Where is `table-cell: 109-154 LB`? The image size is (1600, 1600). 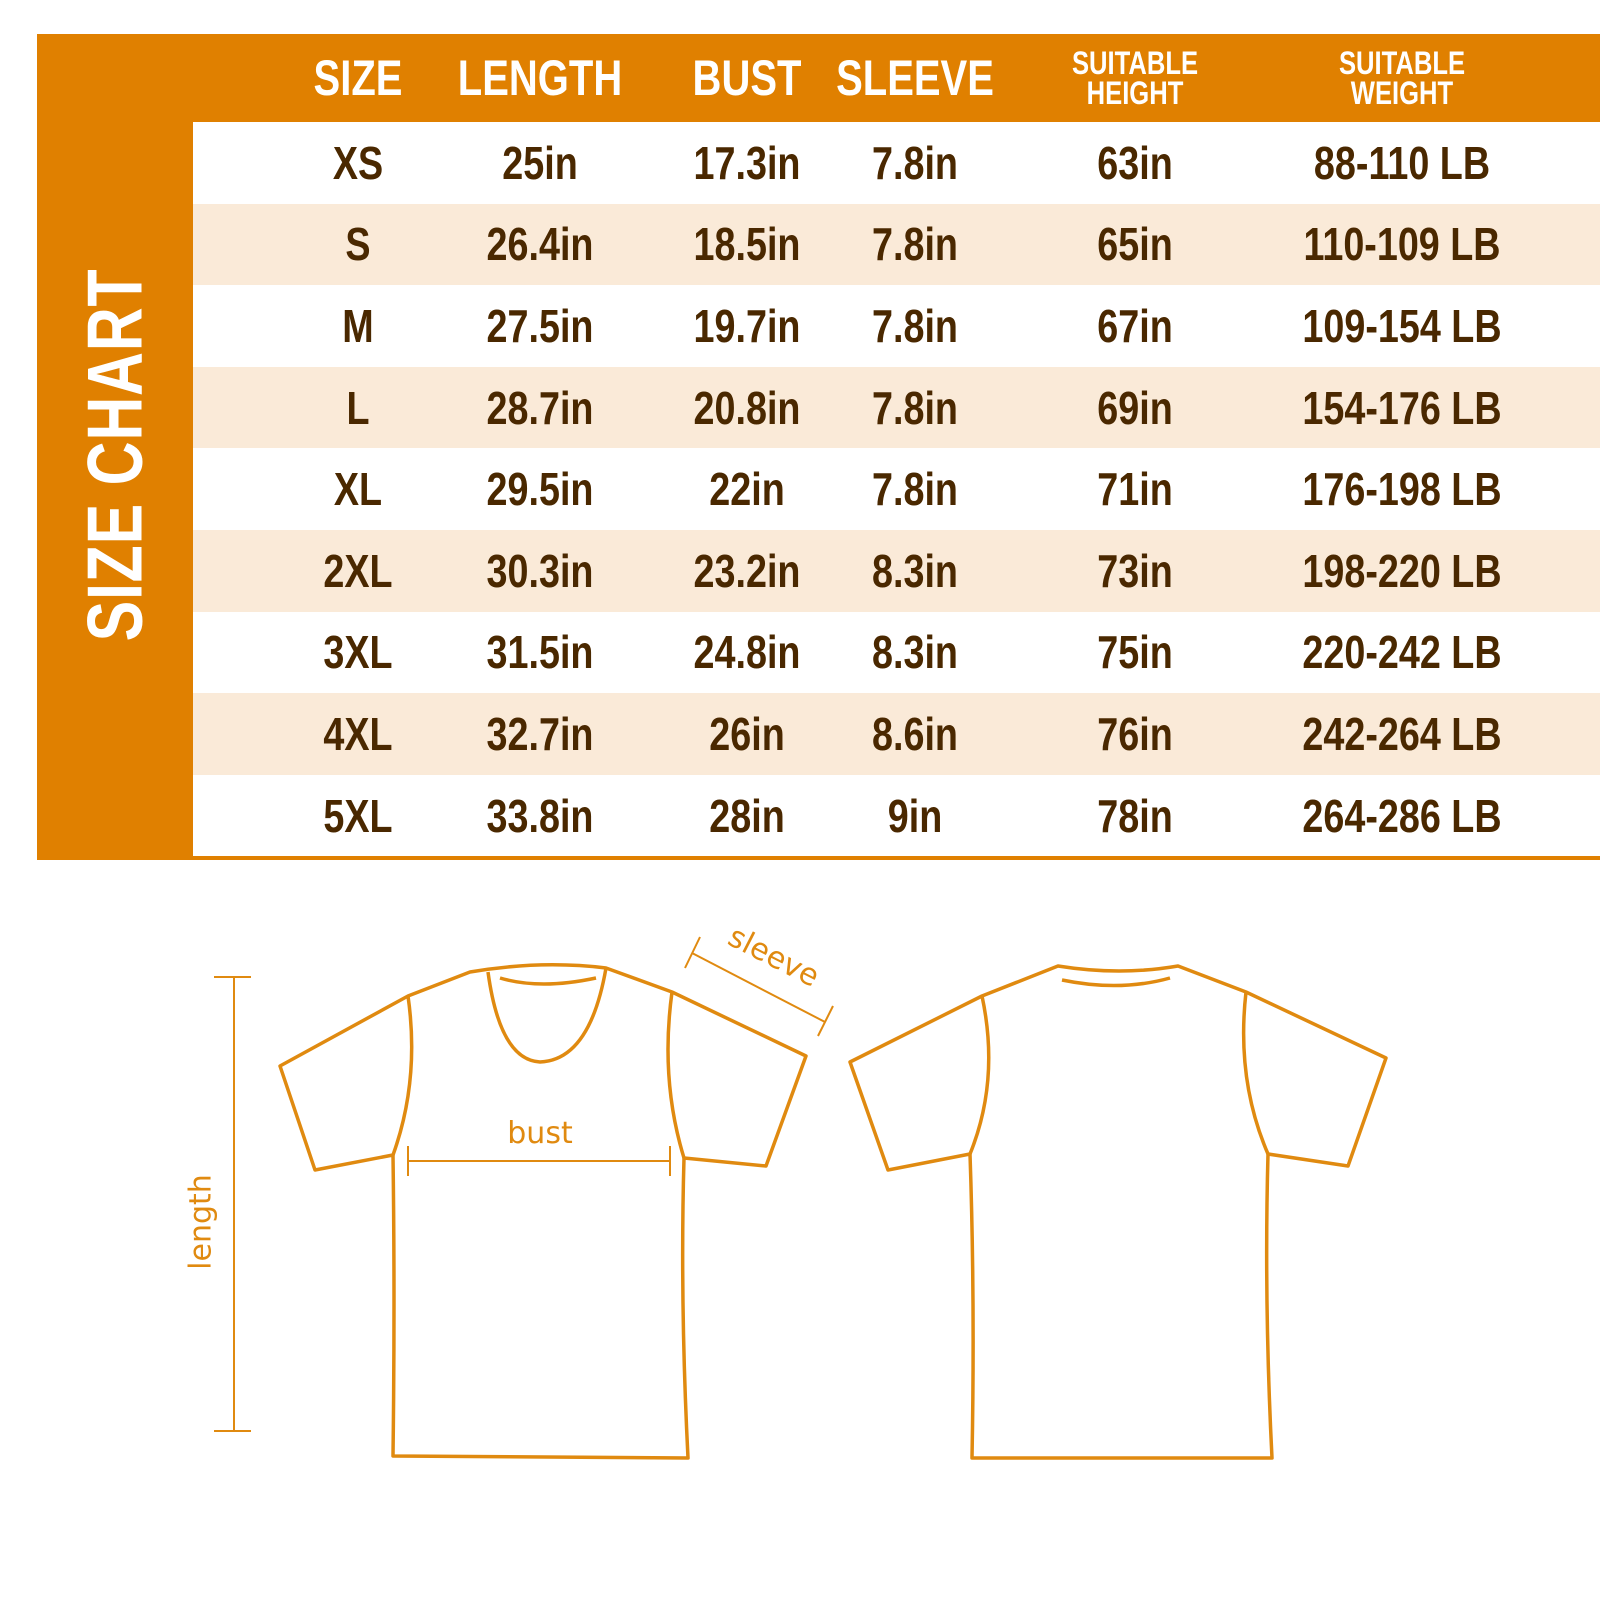
table-cell: 109-154 LB is located at coordinates (1402, 326).